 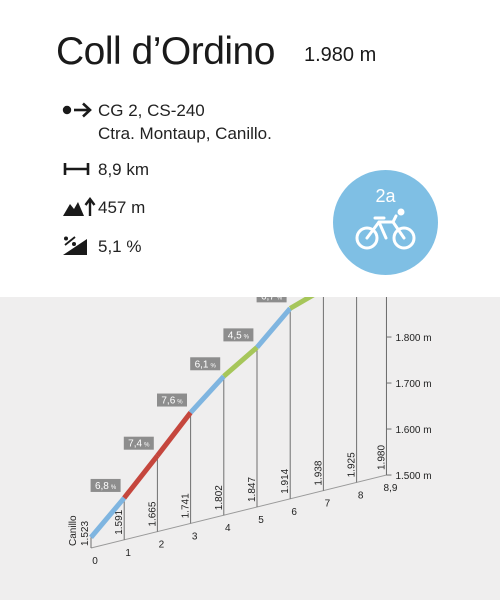 I want to click on distance-row: 8,9 km, so click(x=105, y=169).